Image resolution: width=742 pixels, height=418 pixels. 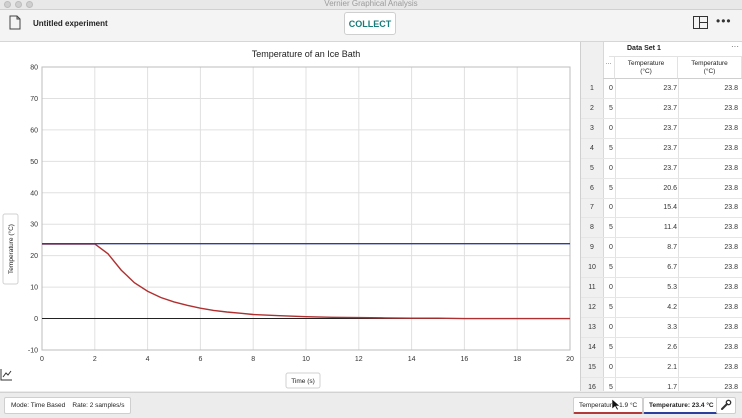 I want to click on temperature-cell-1: 5.3, so click(x=672, y=287).